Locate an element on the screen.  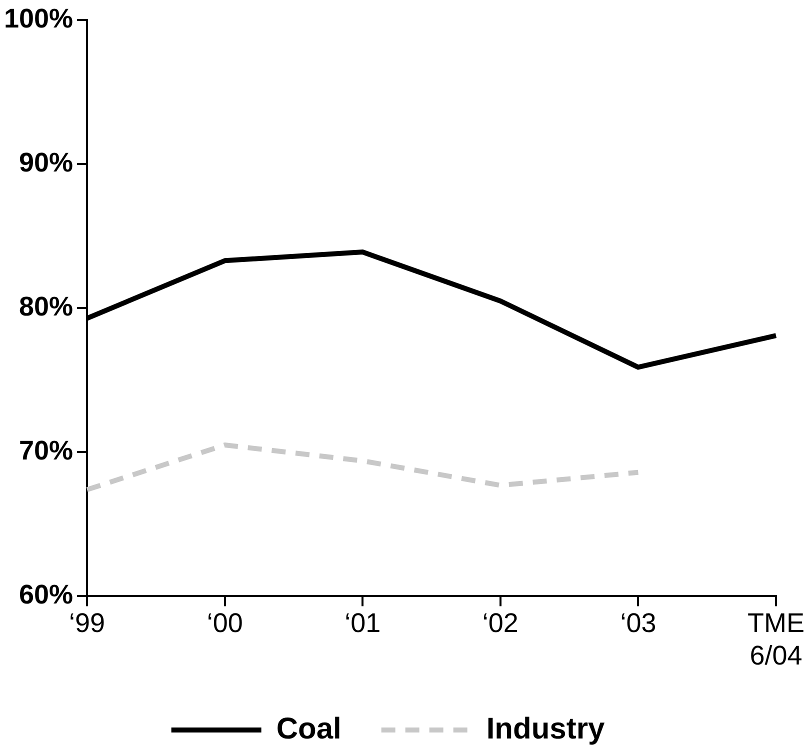
x-tick-label: ‘00 is located at coordinates (224, 623).